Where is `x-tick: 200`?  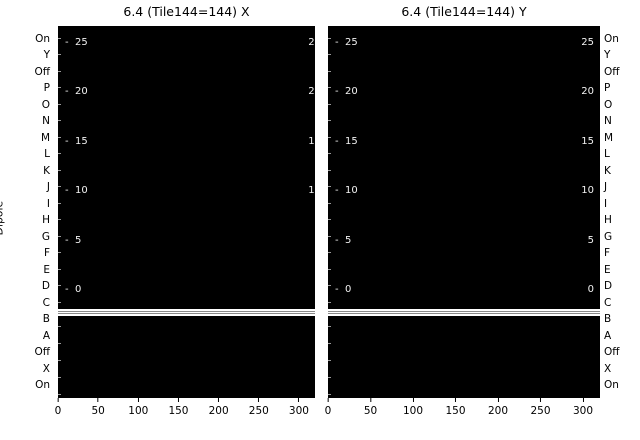
x-tick: 200 is located at coordinates (498, 407).